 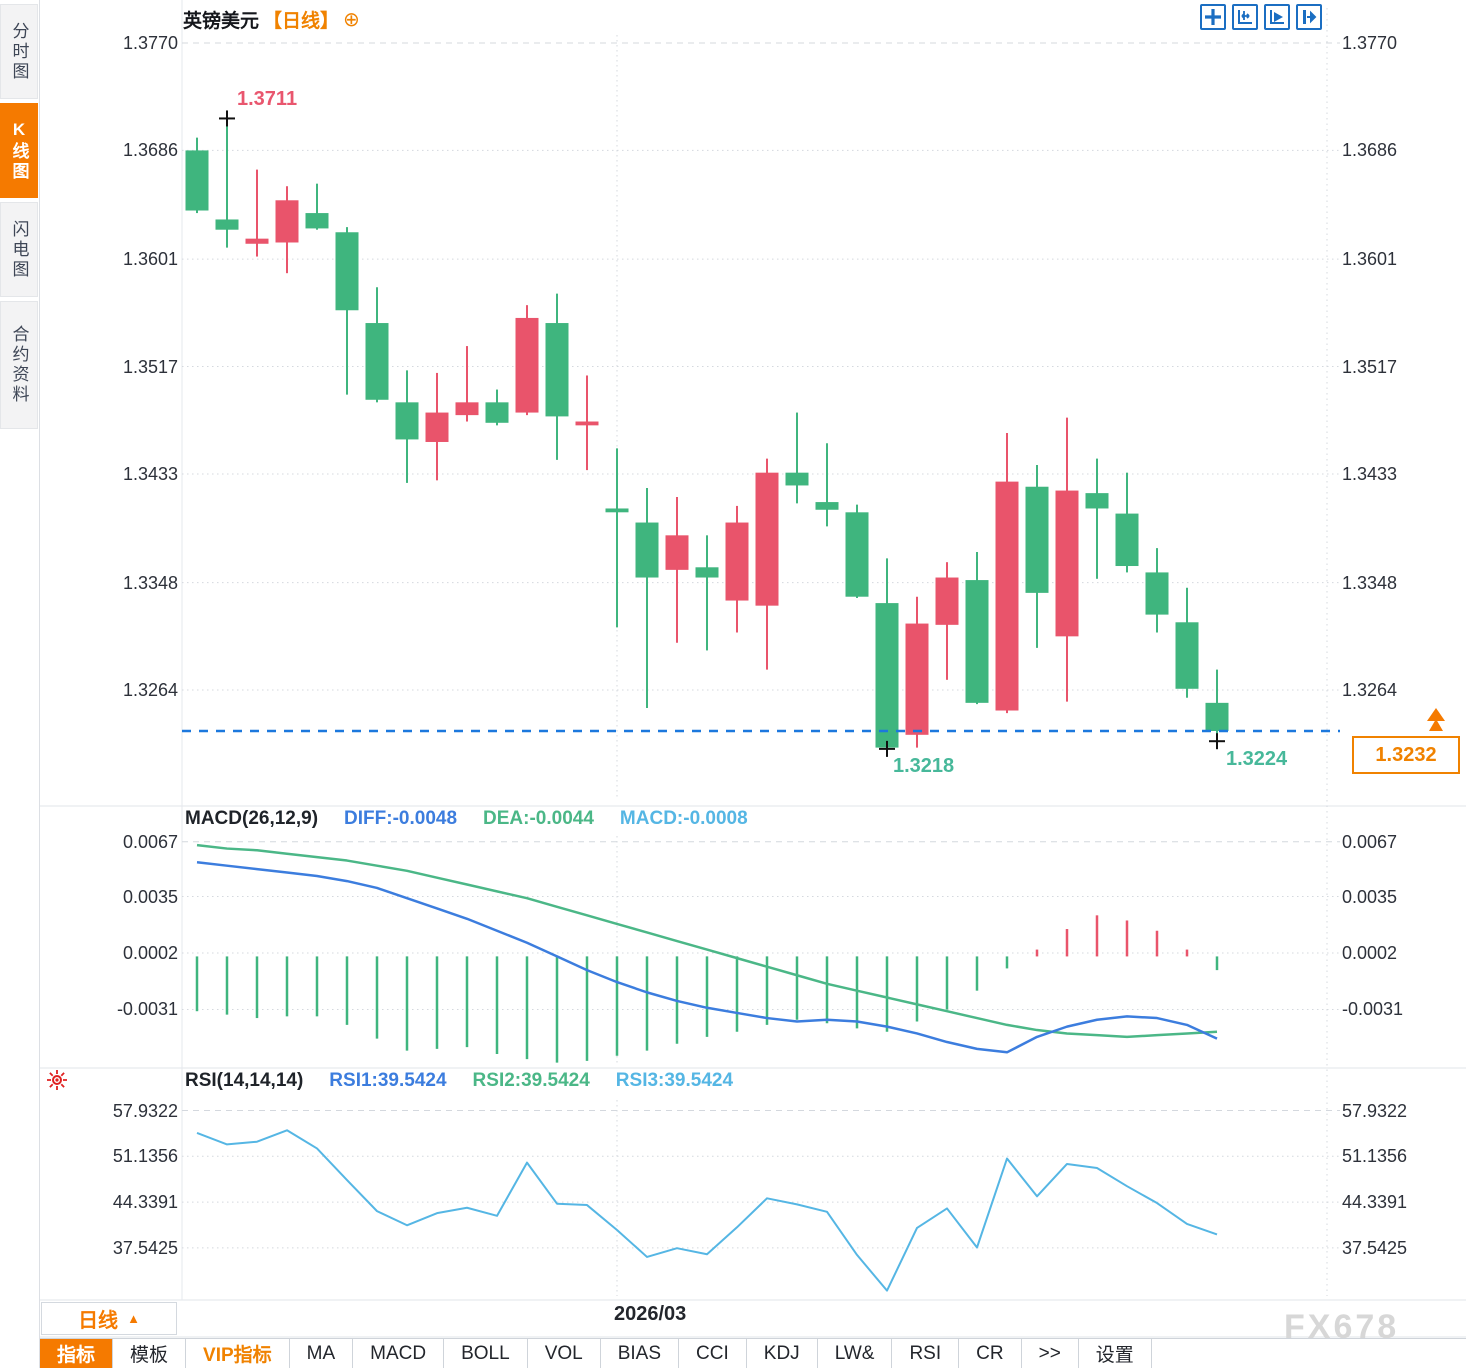 I want to click on toolbar-button-设置: 设置, so click(x=1115, y=1353).